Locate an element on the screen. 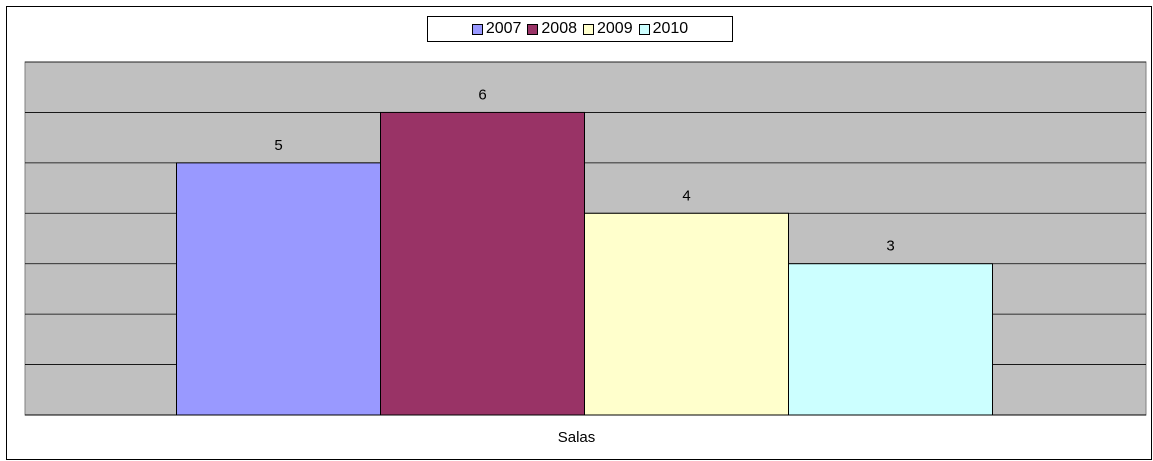 This screenshot has width=1153, height=461. bar-2008 is located at coordinates (482, 263).